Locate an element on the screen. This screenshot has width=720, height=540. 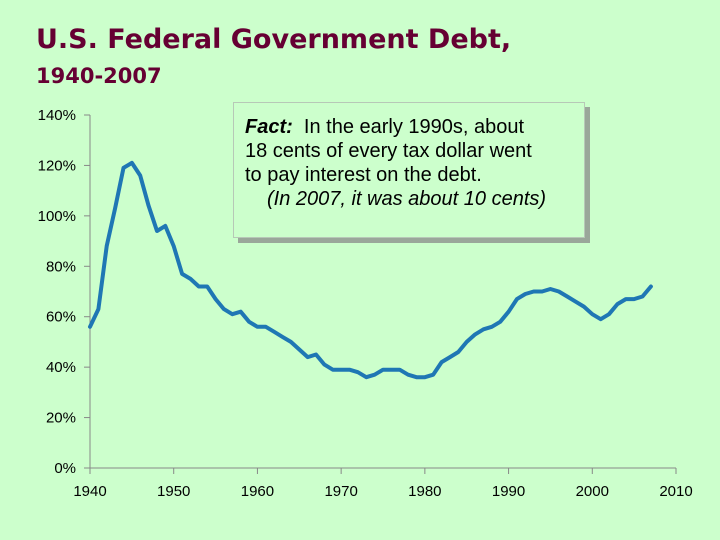
x-tick-label: 1950 is located at coordinates (173, 491).